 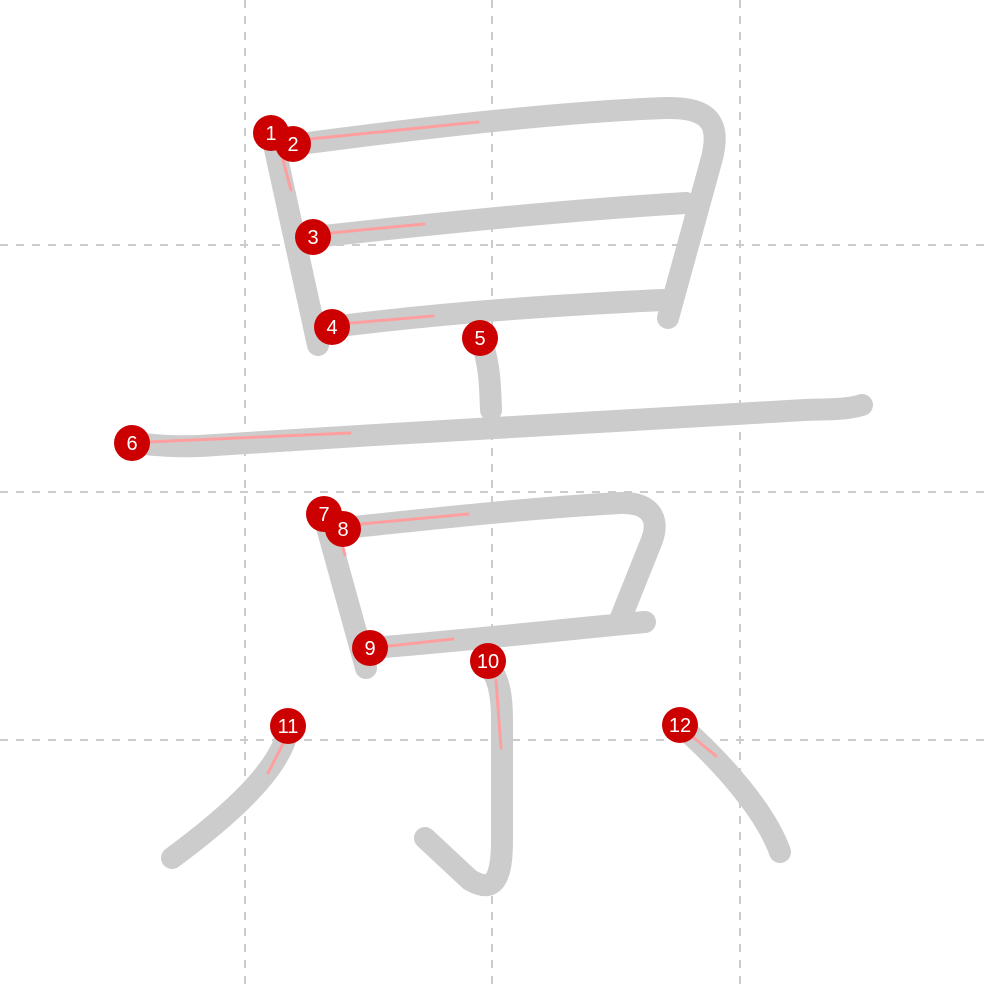 I want to click on stroke-number-marker-3: 3, so click(x=313, y=237).